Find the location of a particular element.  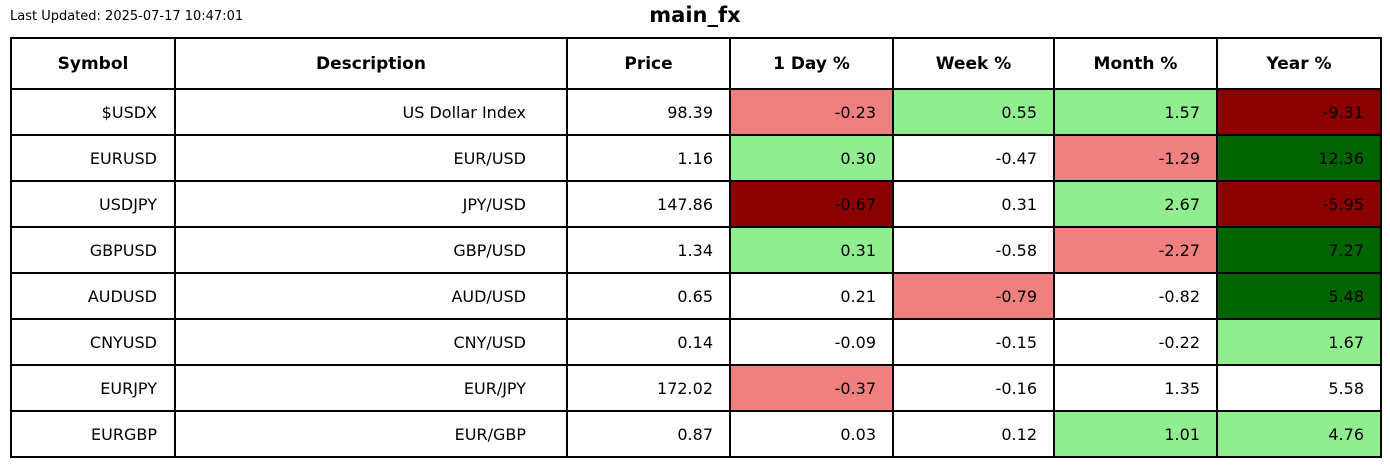

cell-symbol: EURUSD is located at coordinates (93, 158).